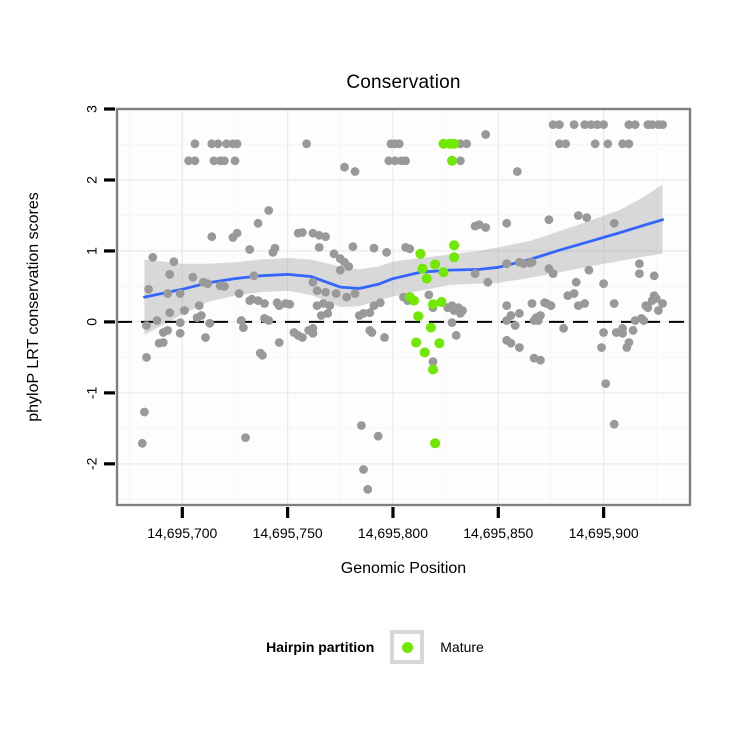 This screenshot has width=750, height=750. Describe the element at coordinates (320, 647) in the screenshot. I see `legend-title: Hairpin partition` at that location.